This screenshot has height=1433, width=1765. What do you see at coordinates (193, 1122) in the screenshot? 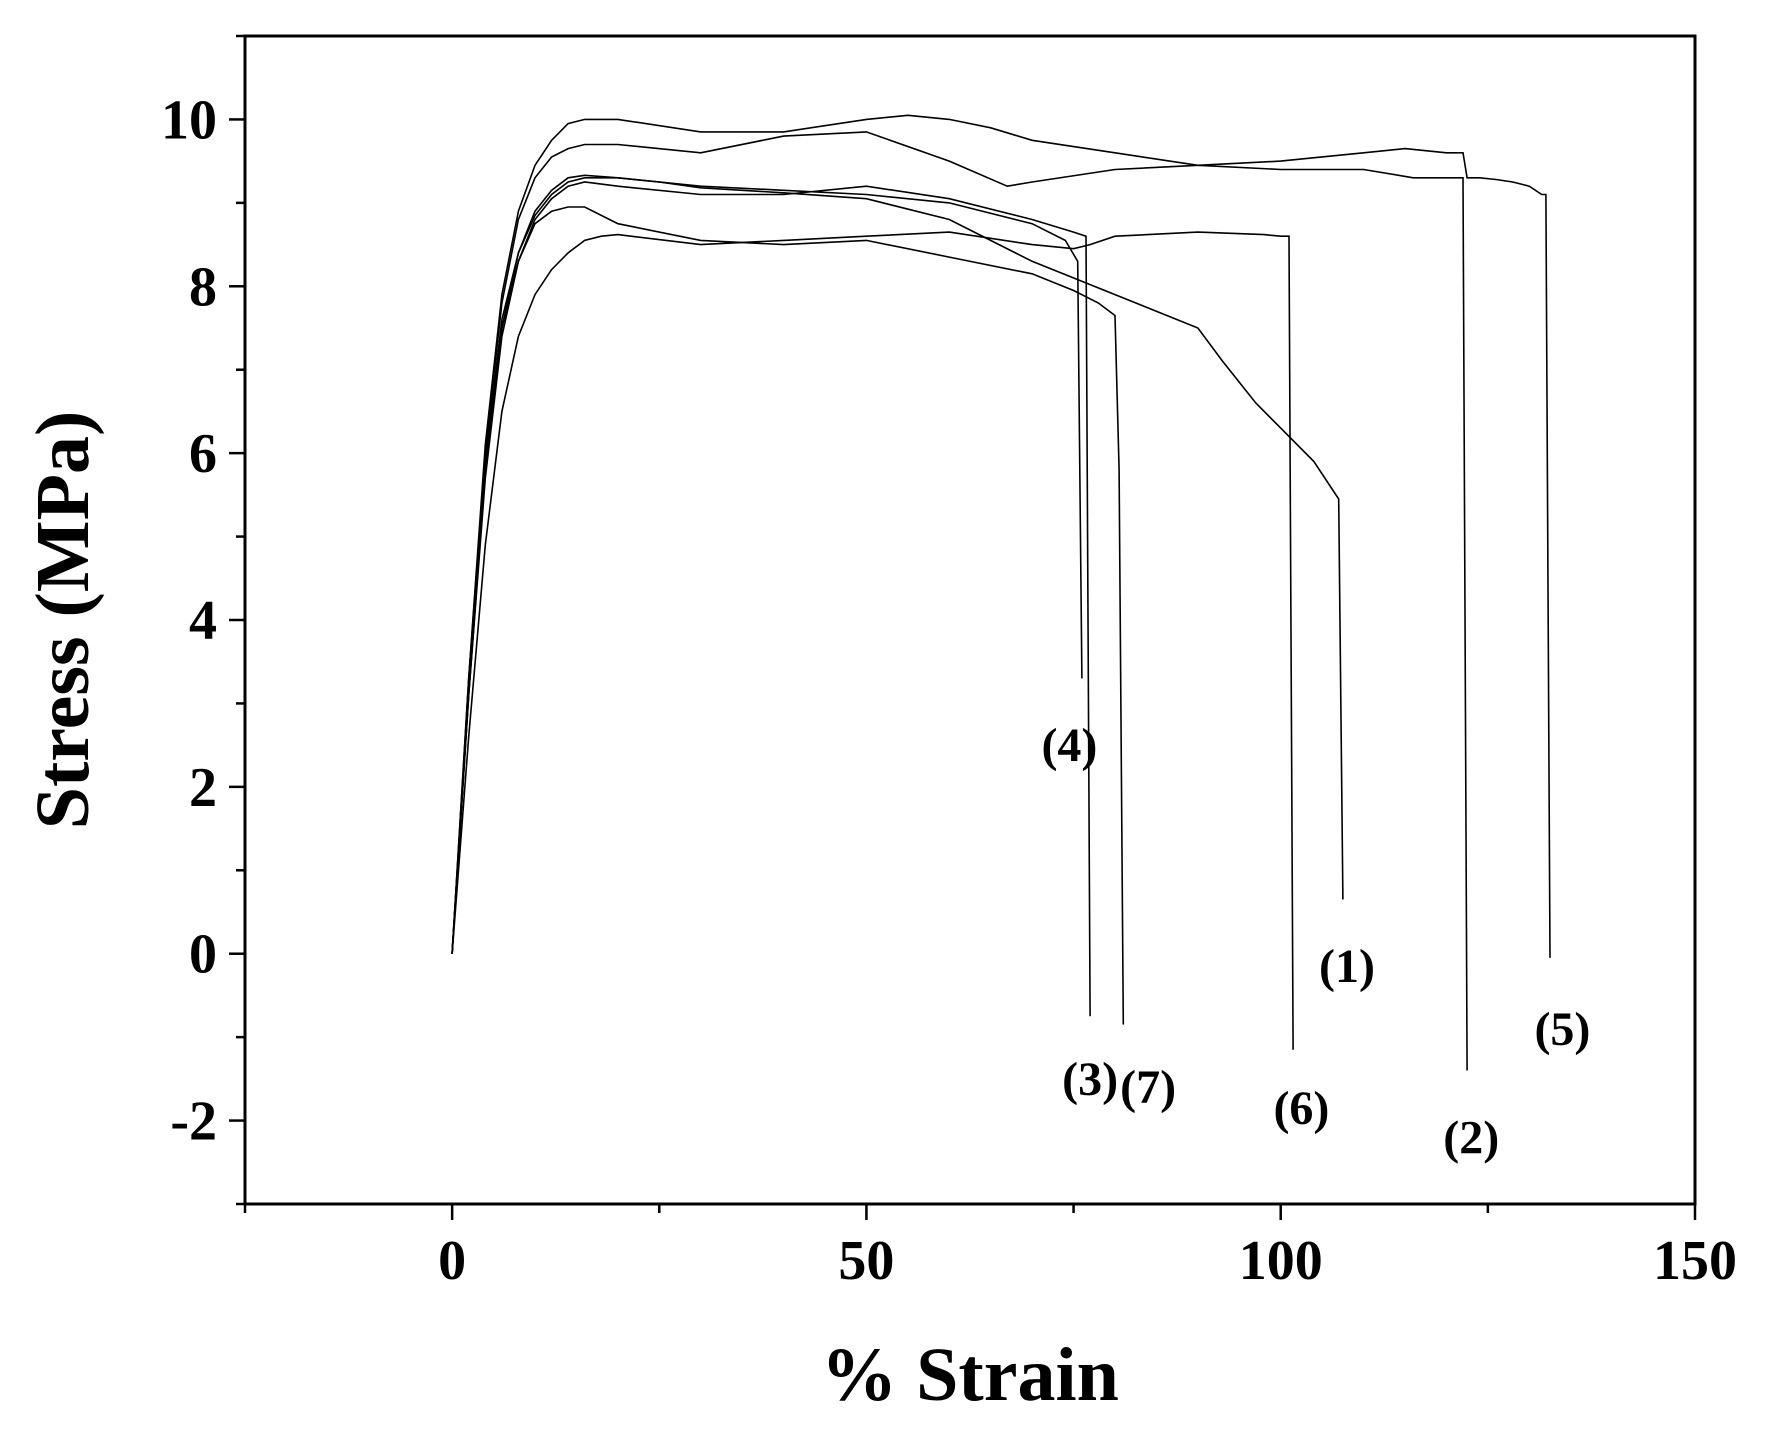
I see `y-tick-label: -2` at bounding box center [193, 1122].